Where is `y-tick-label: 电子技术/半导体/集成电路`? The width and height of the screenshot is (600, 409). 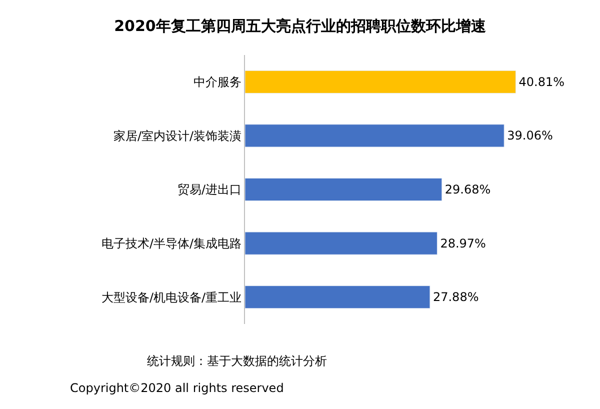 y-tick-label: 电子技术/半导体/集成电路 is located at coordinates (172, 243).